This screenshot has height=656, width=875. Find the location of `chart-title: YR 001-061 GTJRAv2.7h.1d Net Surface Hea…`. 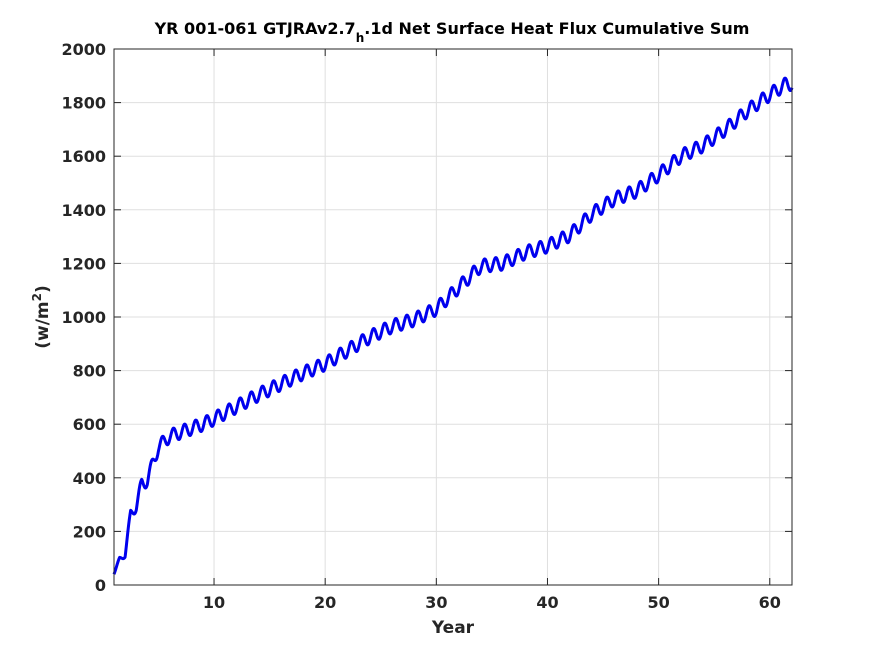

chart-title: YR 001-061 GTJRAv2.7h.1d Net Surface Hea… is located at coordinates (452, 32).